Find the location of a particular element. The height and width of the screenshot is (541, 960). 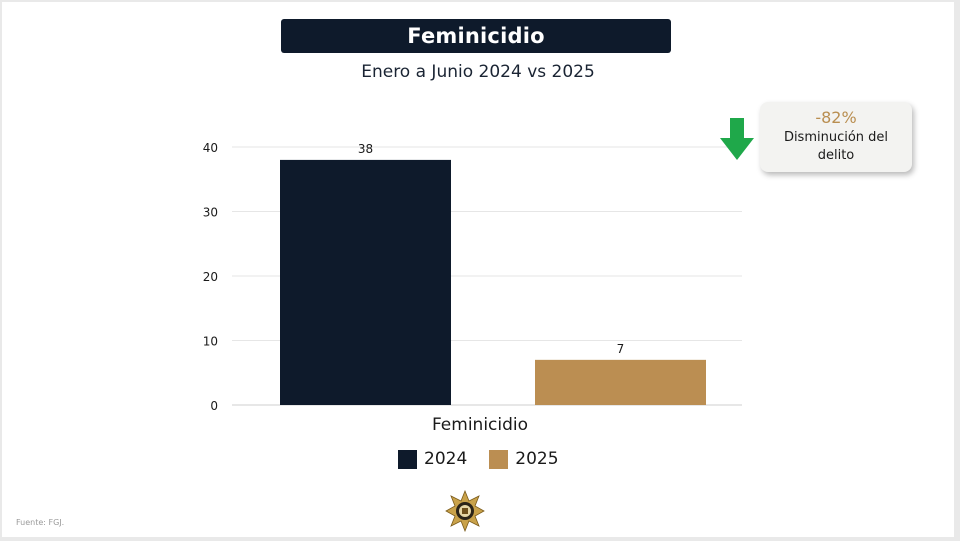

source-note: Fuente: FGJ. is located at coordinates (40, 522).